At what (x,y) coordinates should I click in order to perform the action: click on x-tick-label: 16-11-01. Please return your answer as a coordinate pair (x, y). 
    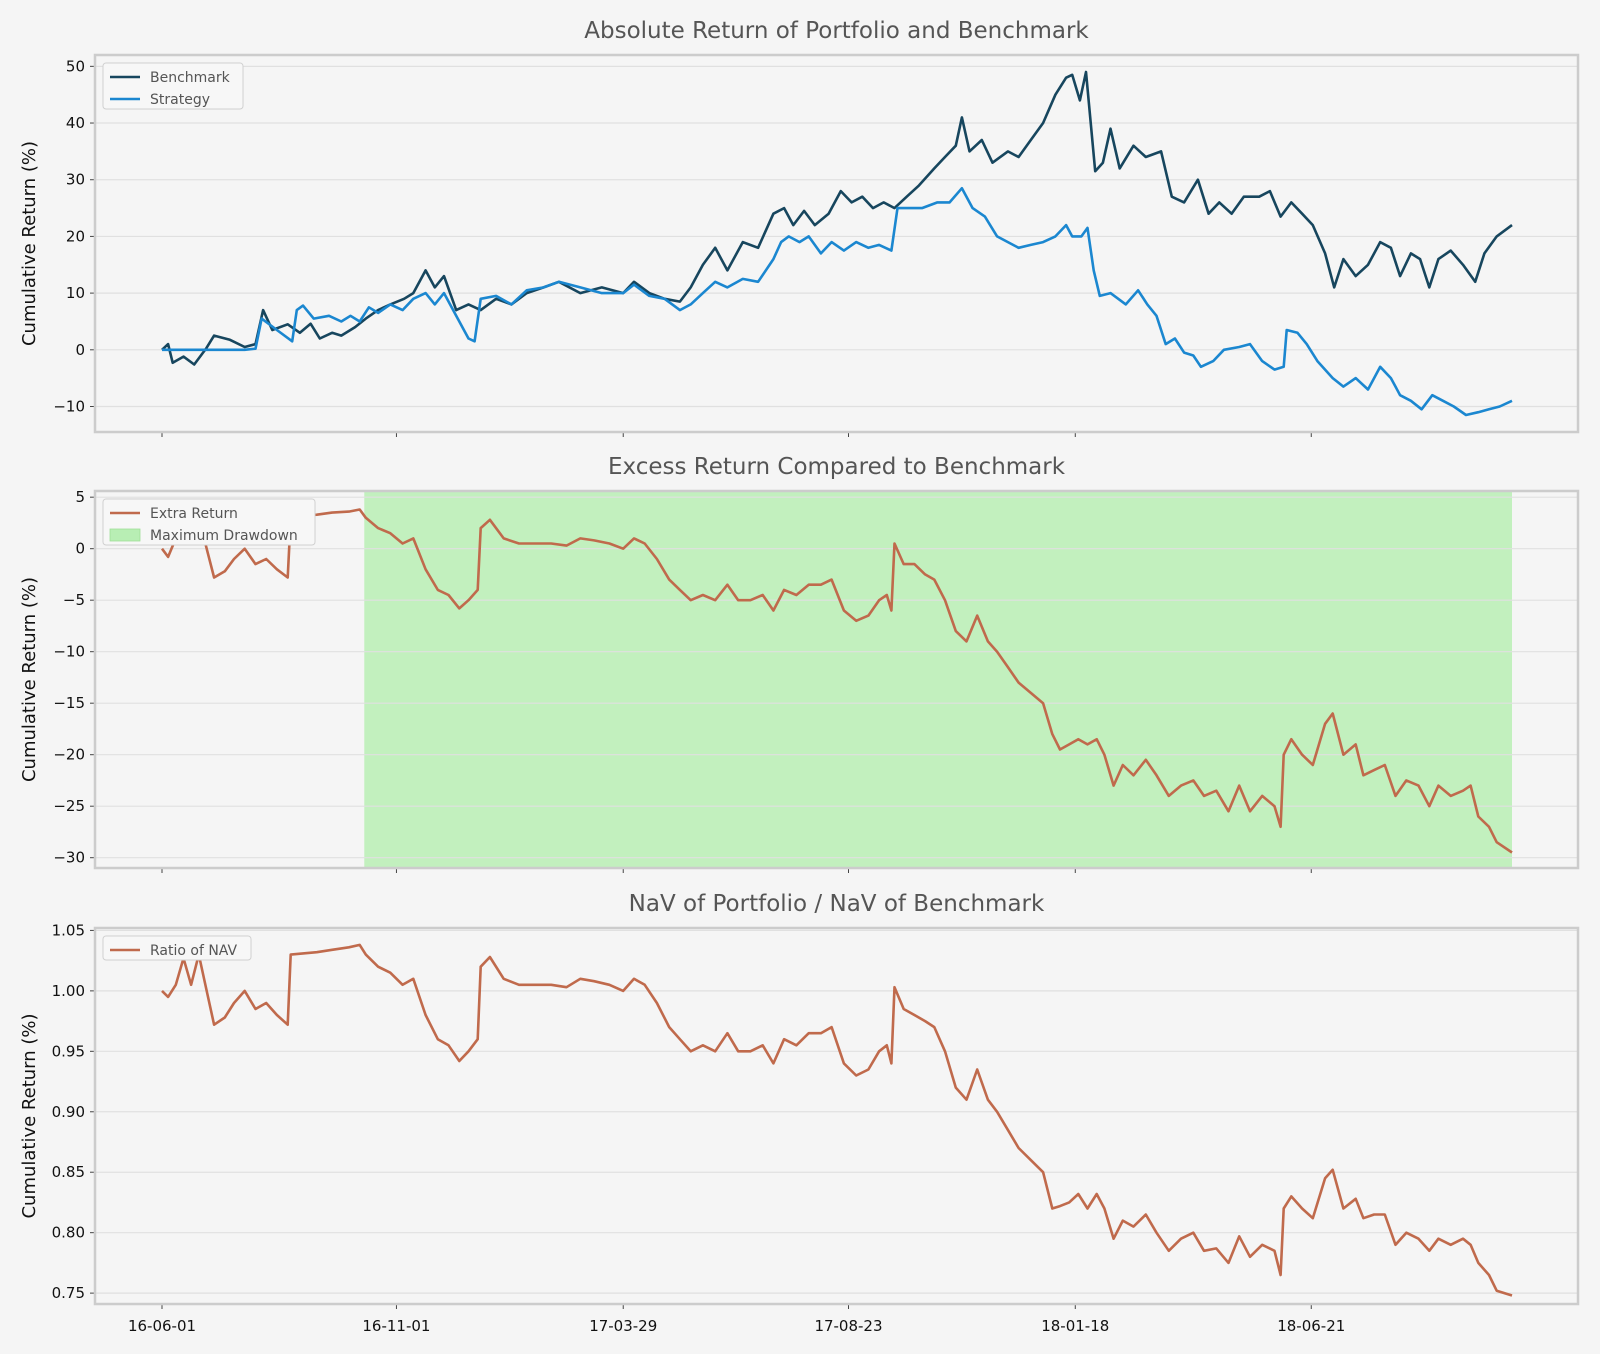
    Looking at the image, I should click on (396, 1326).